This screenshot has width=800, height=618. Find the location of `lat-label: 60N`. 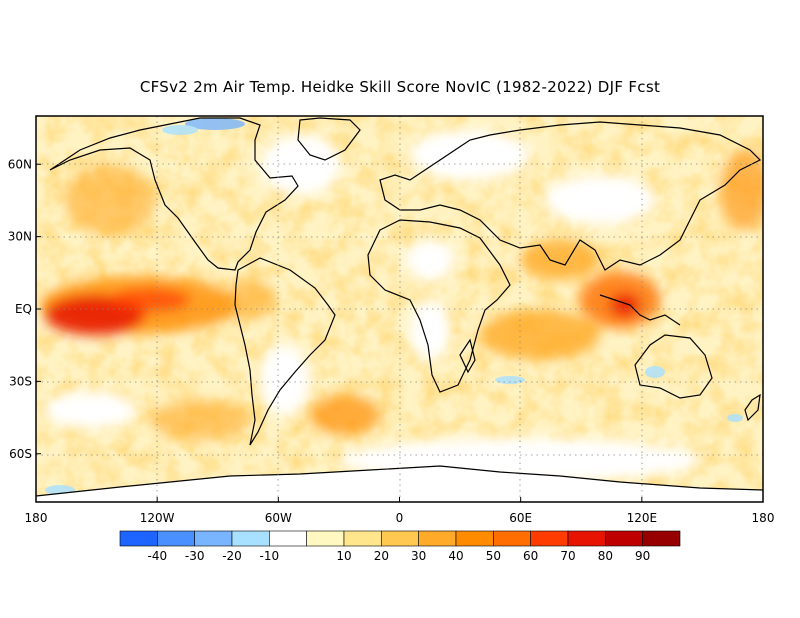

lat-label: 60N is located at coordinates (20, 164).